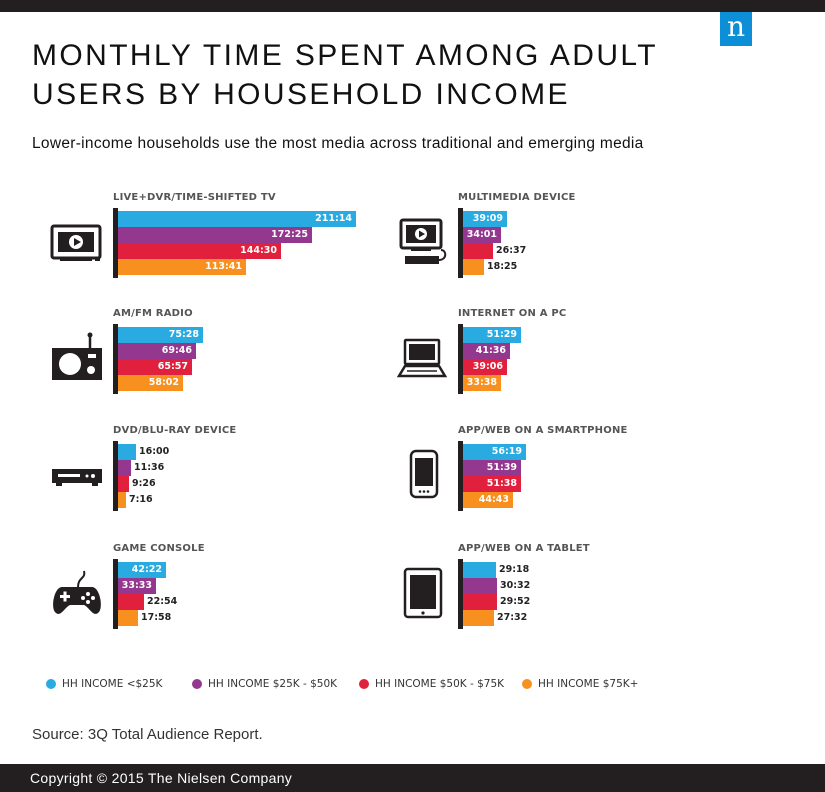  I want to click on tv-icon, so click(78, 242).